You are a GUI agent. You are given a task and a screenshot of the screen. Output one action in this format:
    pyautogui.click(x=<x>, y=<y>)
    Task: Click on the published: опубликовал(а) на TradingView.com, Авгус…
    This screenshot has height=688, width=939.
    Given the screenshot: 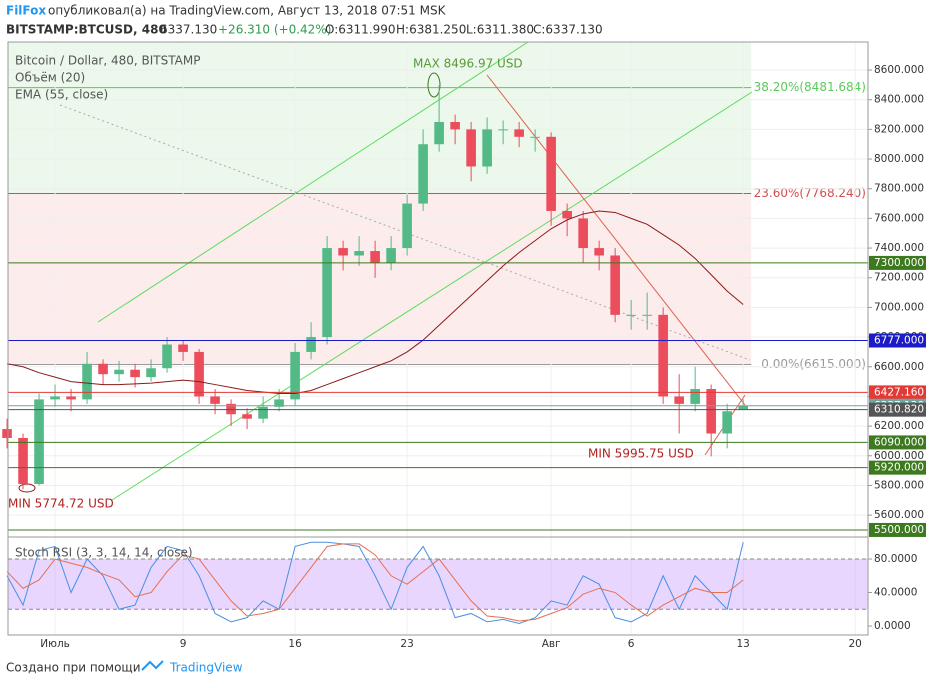 What is the action you would take?
    pyautogui.click(x=247, y=11)
    